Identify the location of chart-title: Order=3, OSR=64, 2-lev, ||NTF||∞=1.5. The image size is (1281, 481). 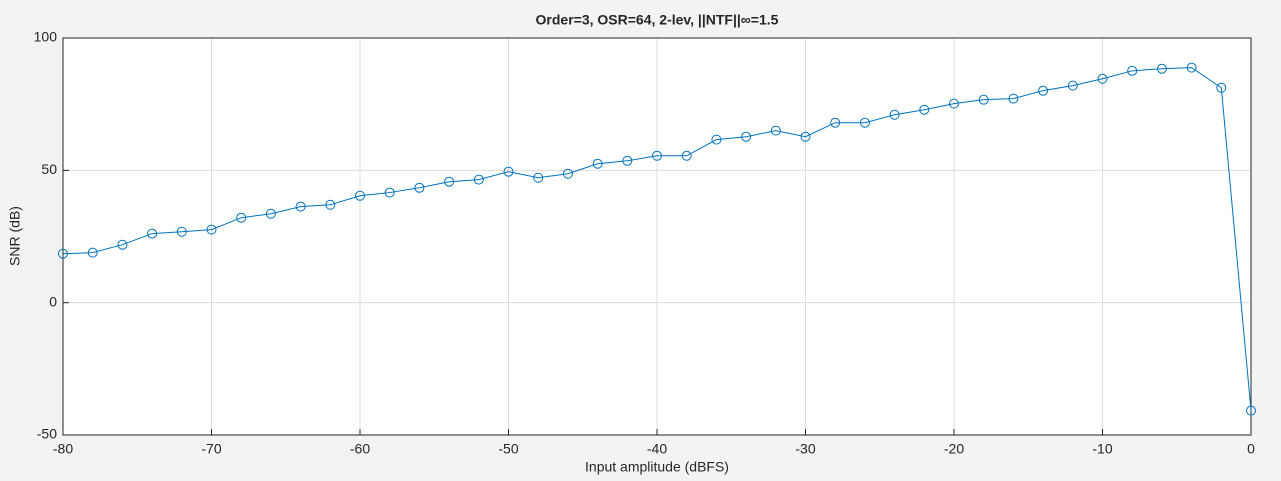
(657, 20).